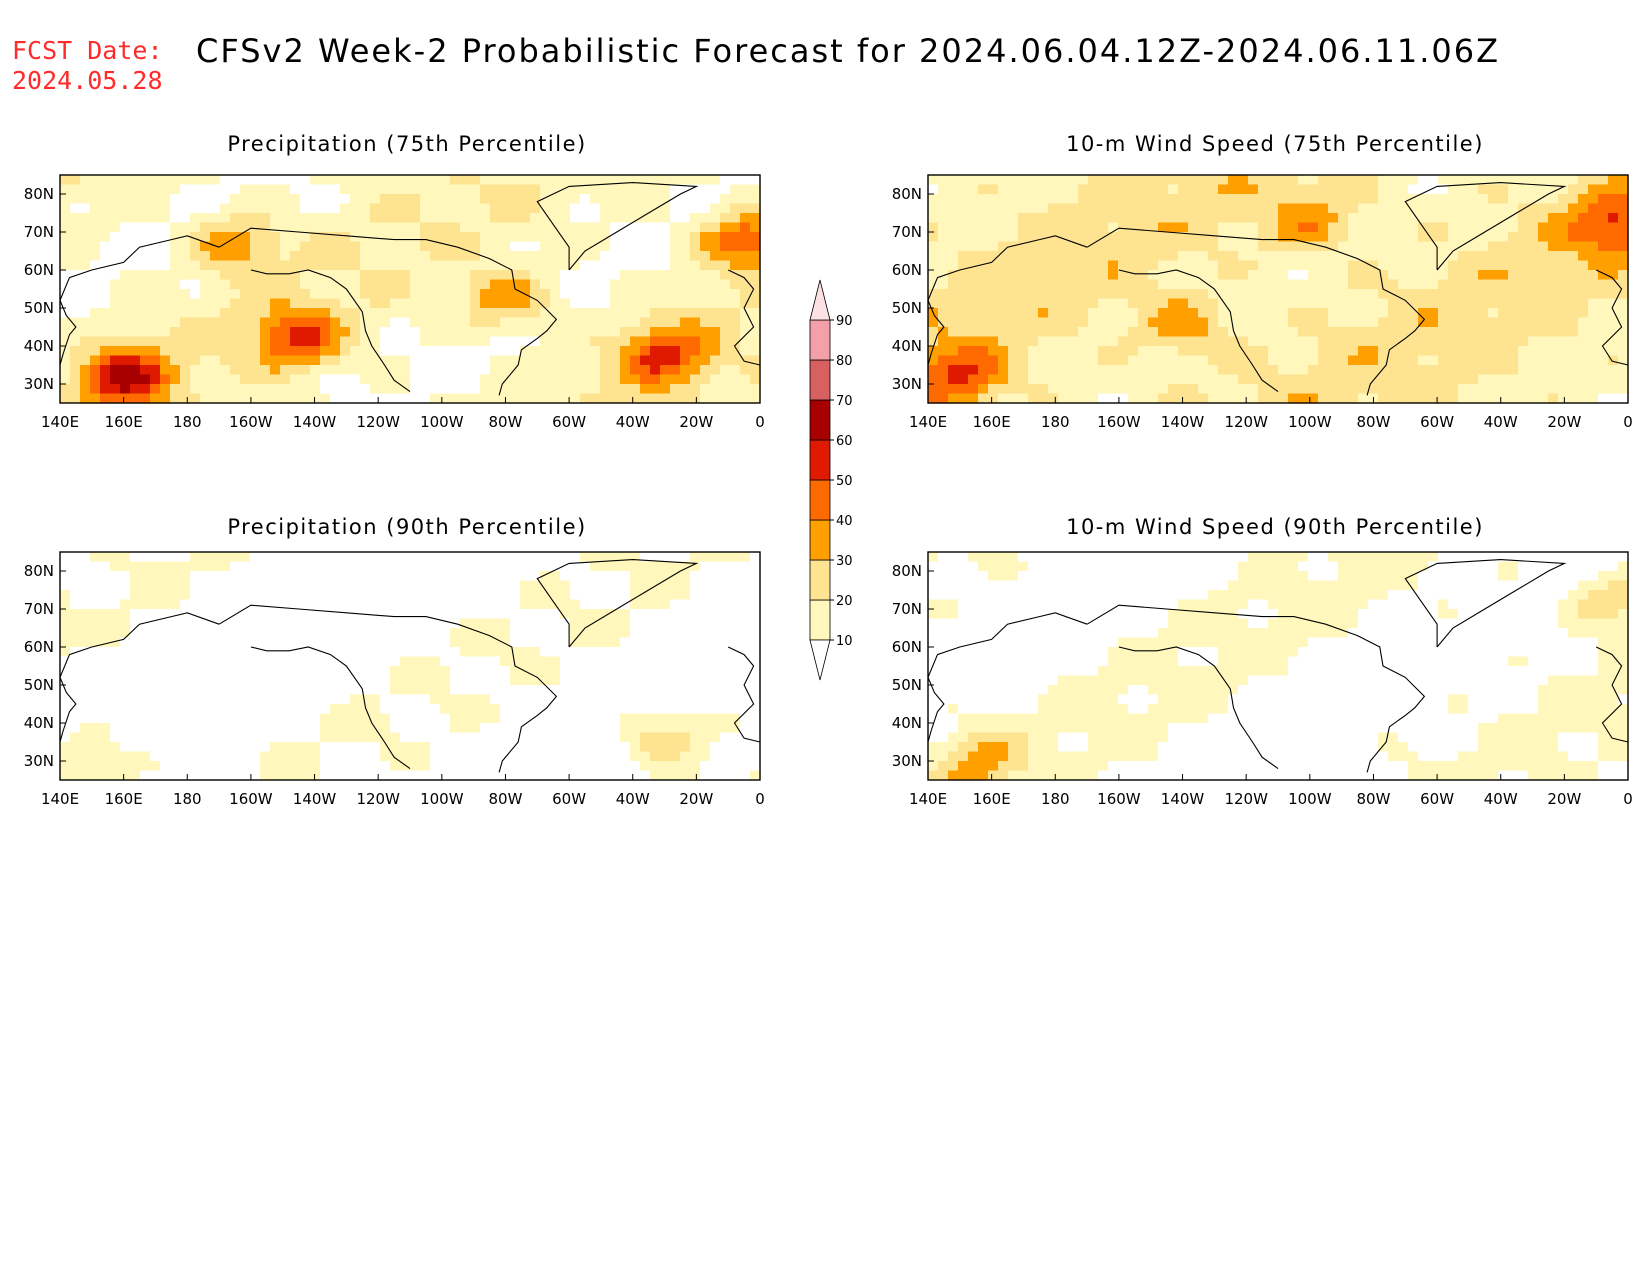 The image size is (1650, 1275). What do you see at coordinates (1275, 527) in the screenshot?
I see `panel-title-wind-90: 10-m Wind Speed (90th Percentile)` at bounding box center [1275, 527].